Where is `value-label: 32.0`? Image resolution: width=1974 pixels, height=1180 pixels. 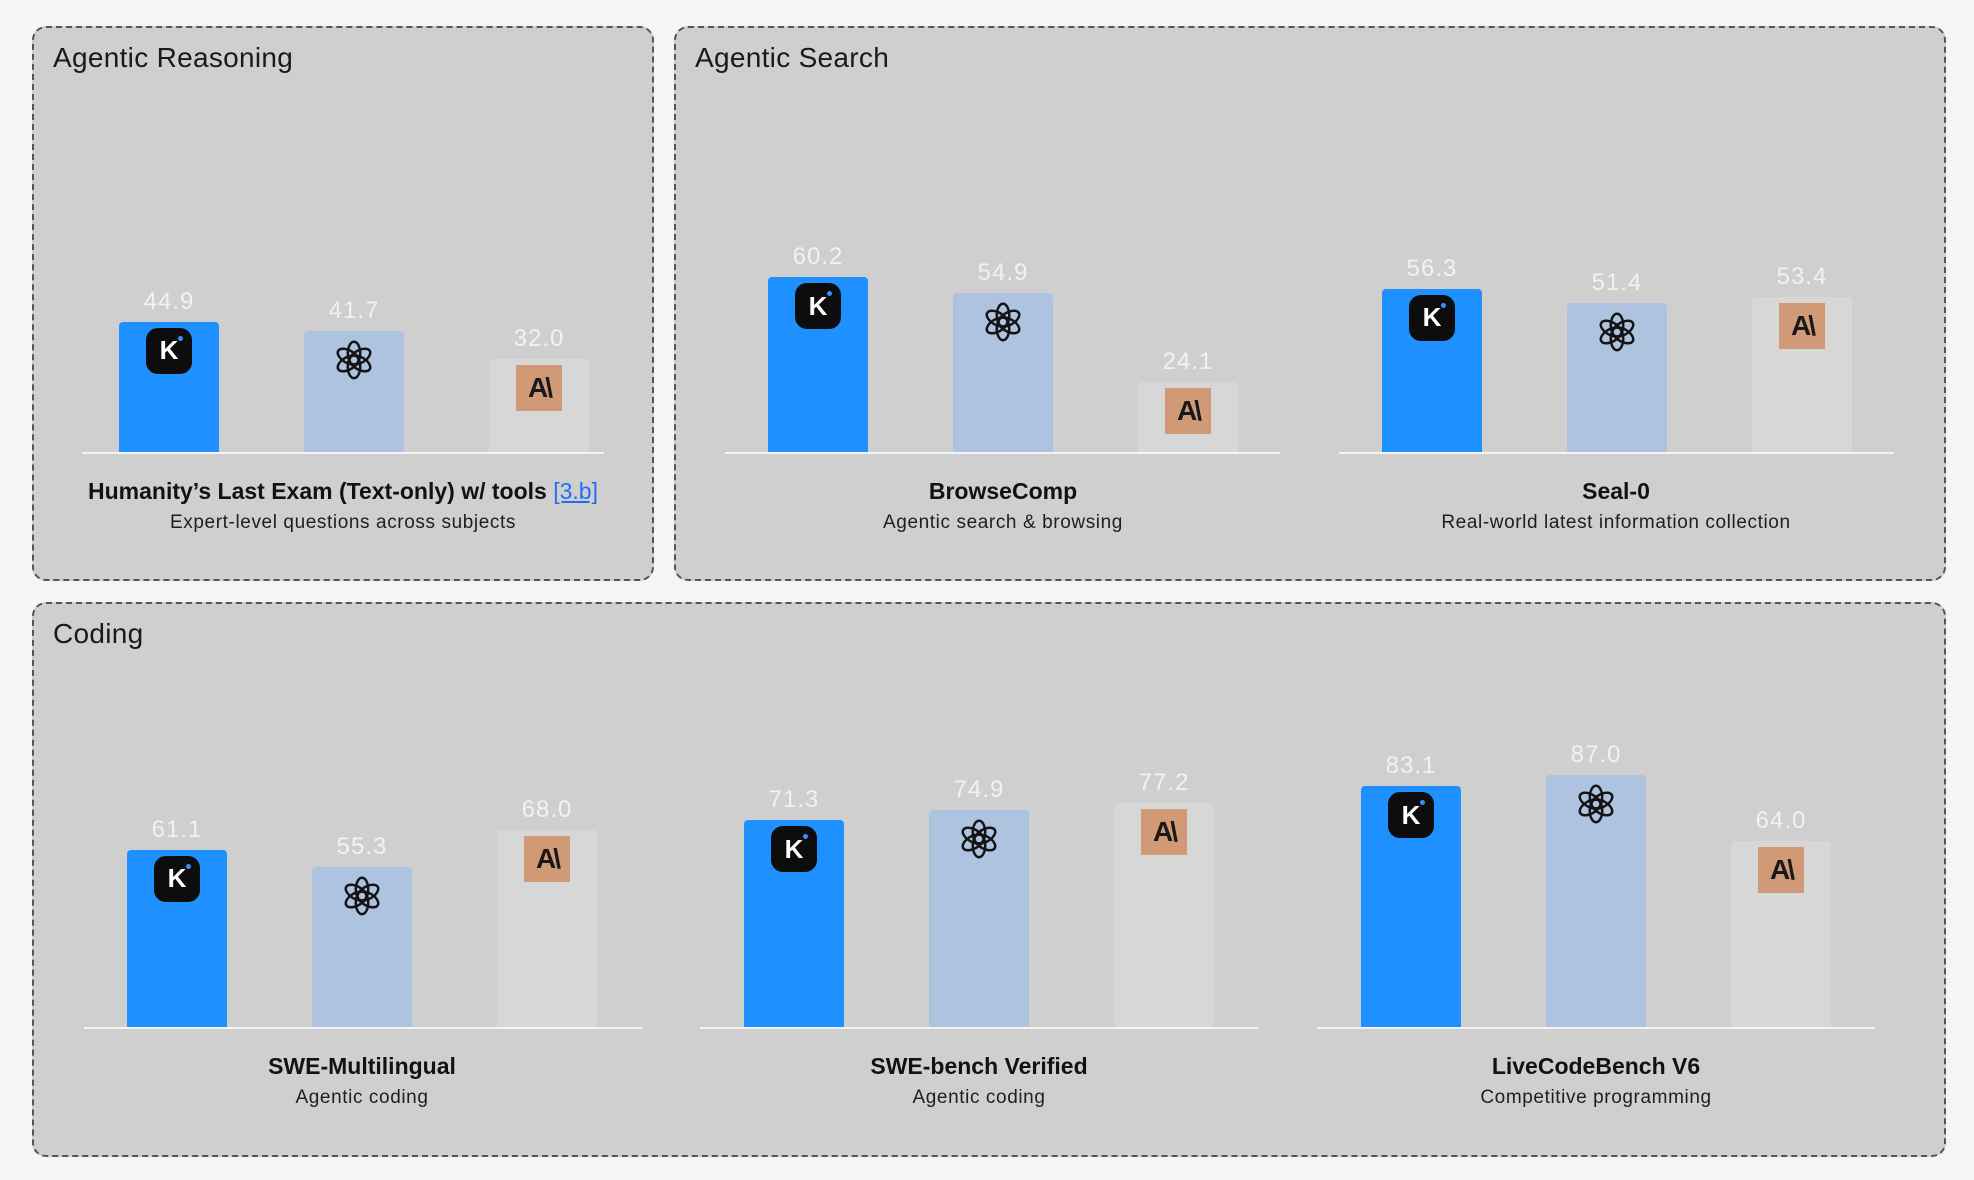
value-label: 32.0 is located at coordinates (539, 339).